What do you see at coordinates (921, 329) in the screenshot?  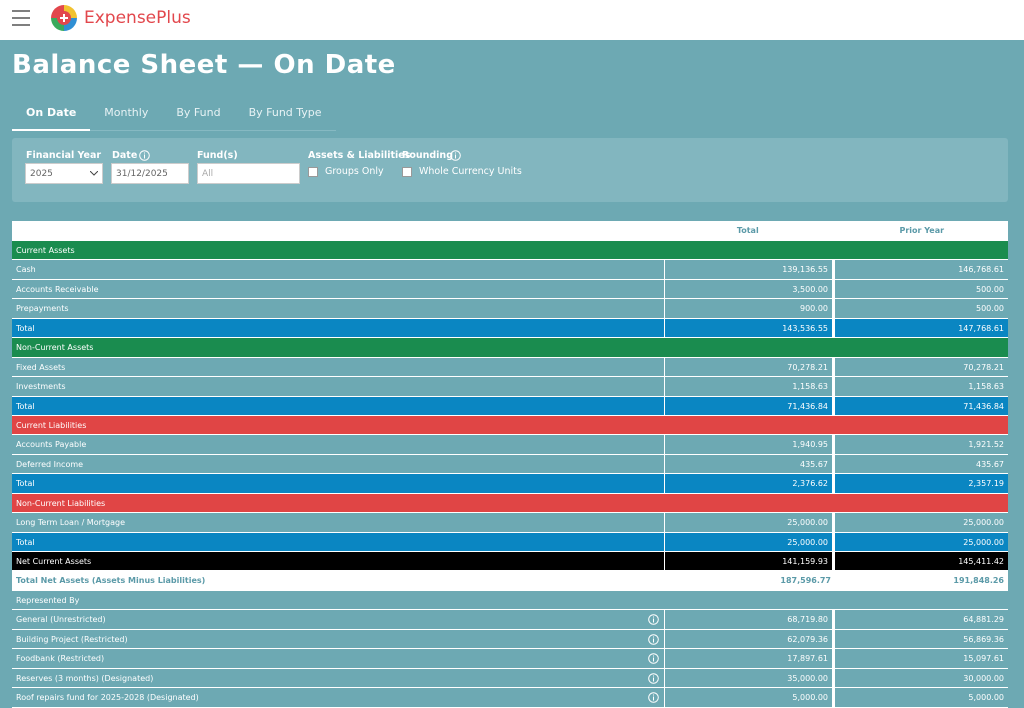 I see `amount: 147,768.61` at bounding box center [921, 329].